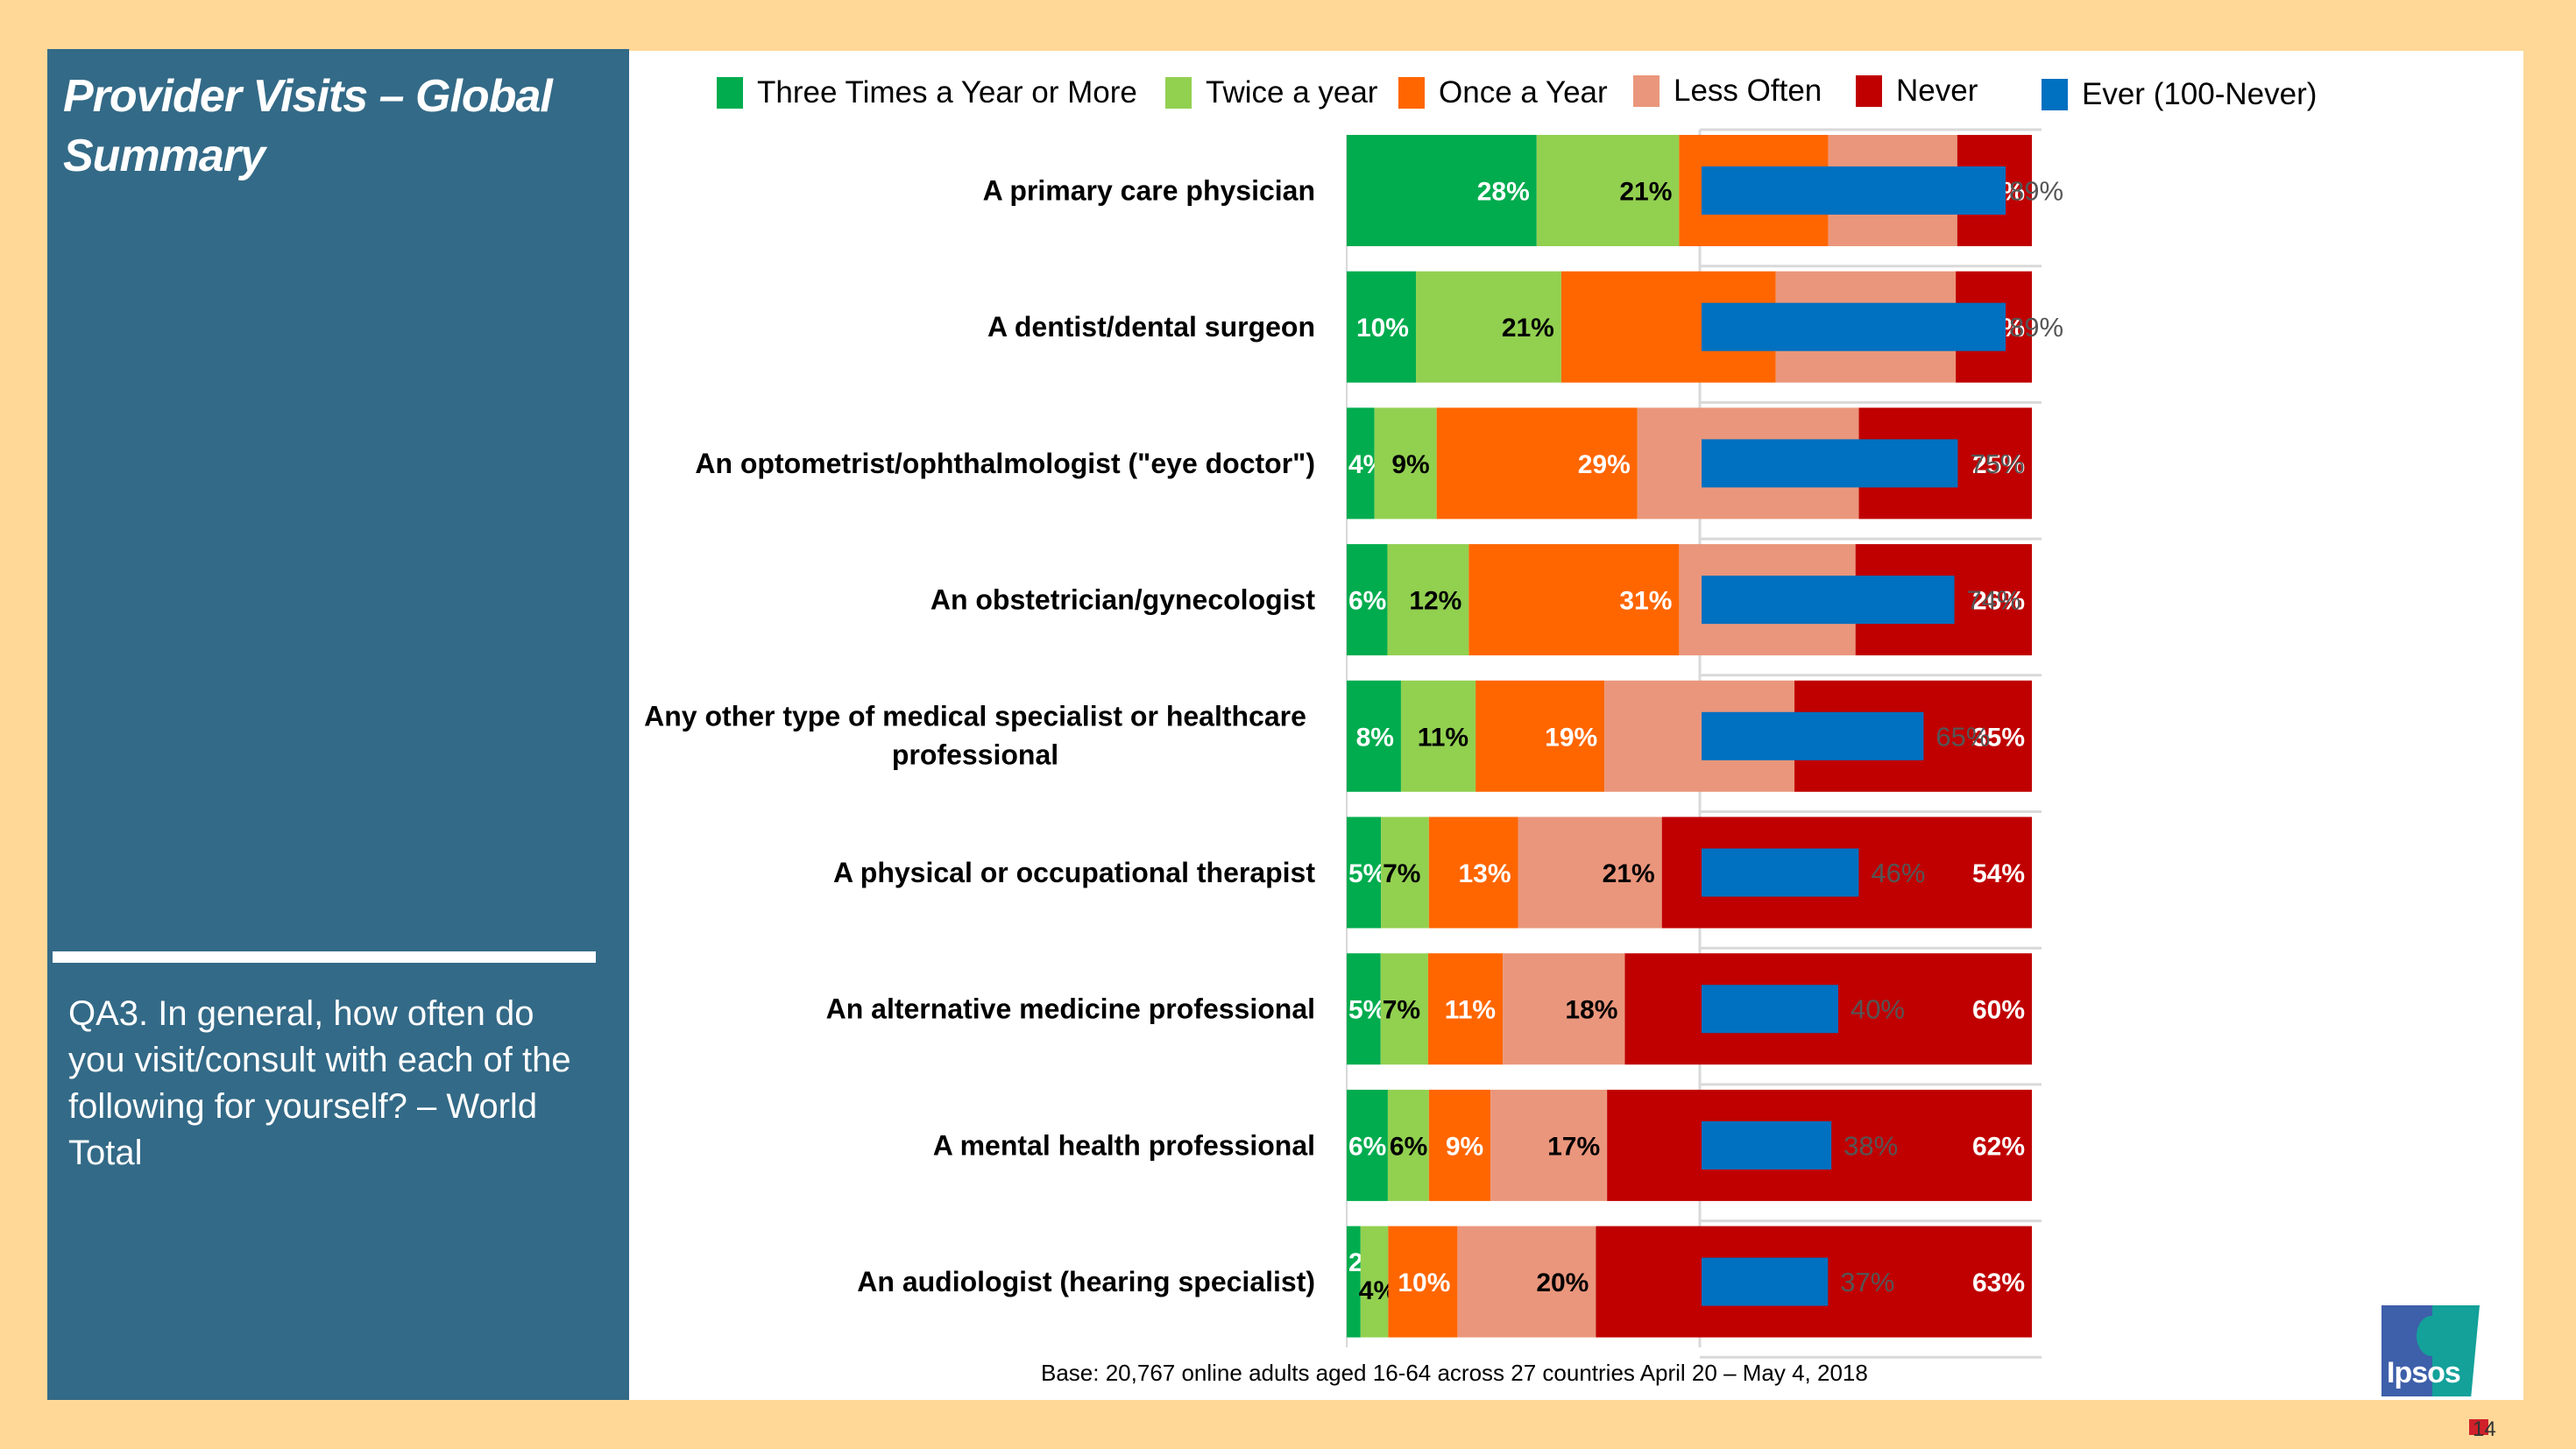 Image resolution: width=2576 pixels, height=1449 pixels. I want to click on category-label: An alternative medicine professional, so click(1070, 1009).